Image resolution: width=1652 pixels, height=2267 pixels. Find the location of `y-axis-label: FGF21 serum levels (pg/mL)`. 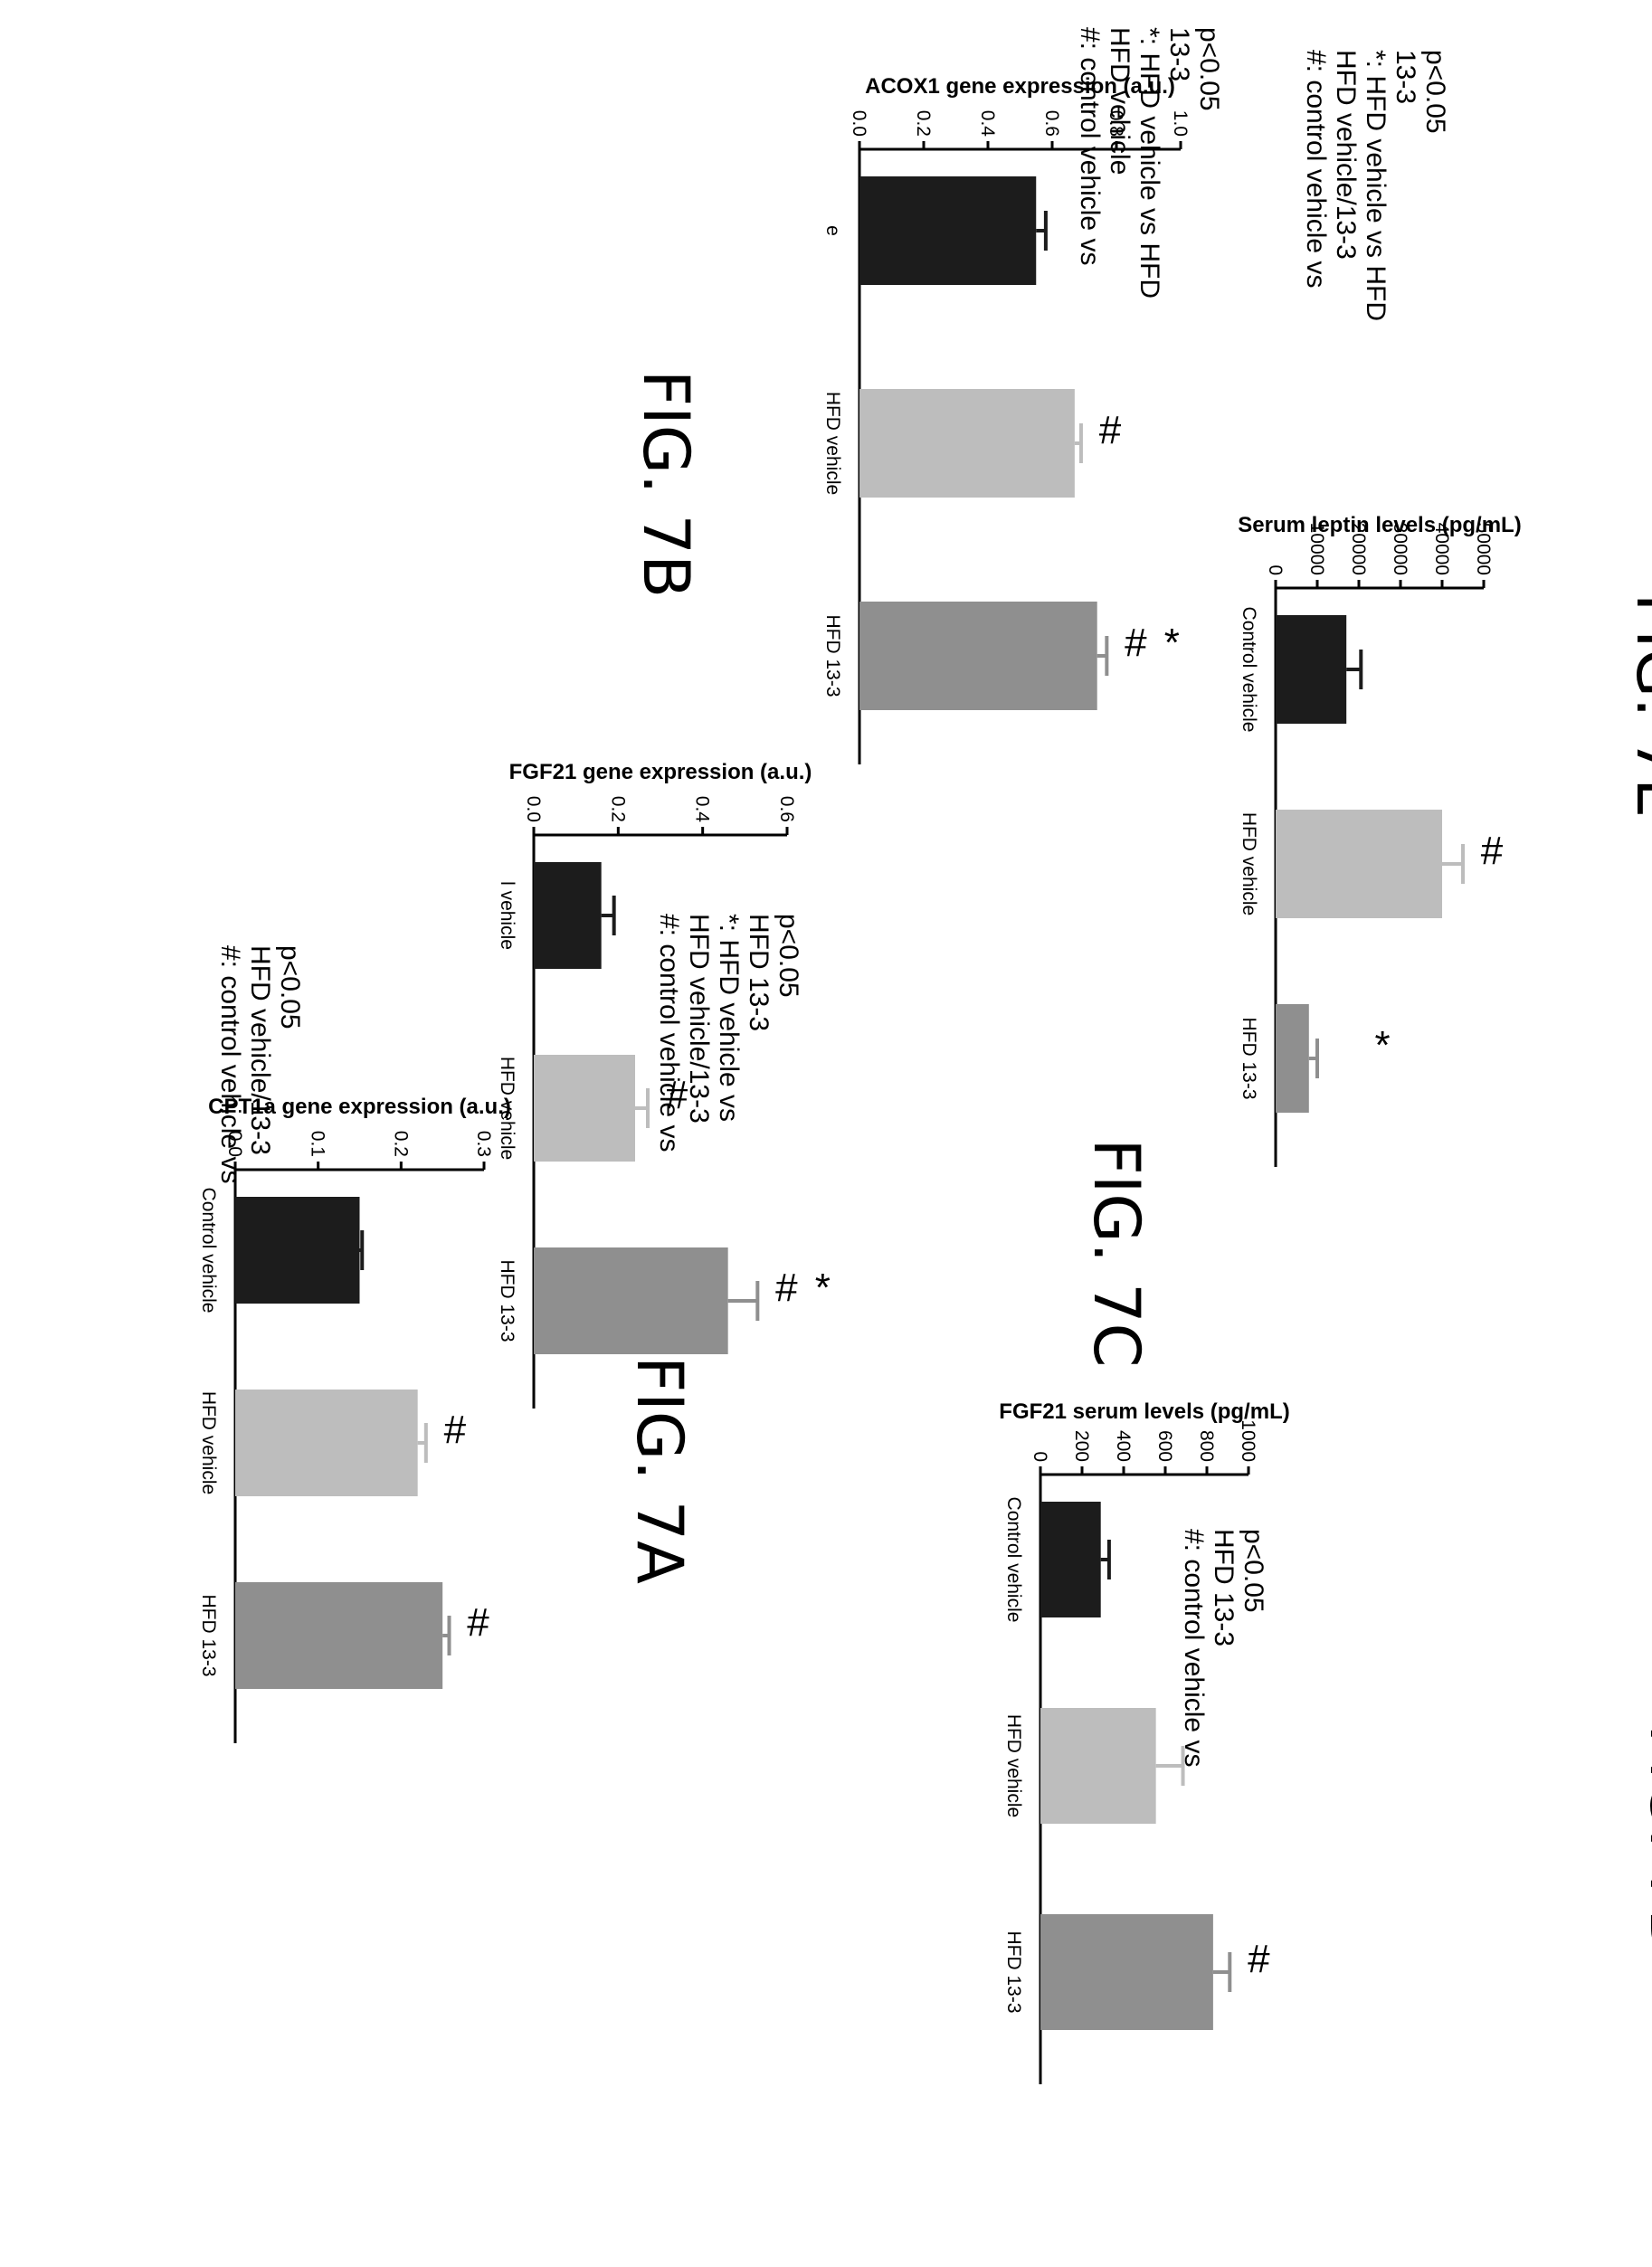

y-axis-label: FGF21 serum levels (pg/mL) is located at coordinates (1144, 1411).